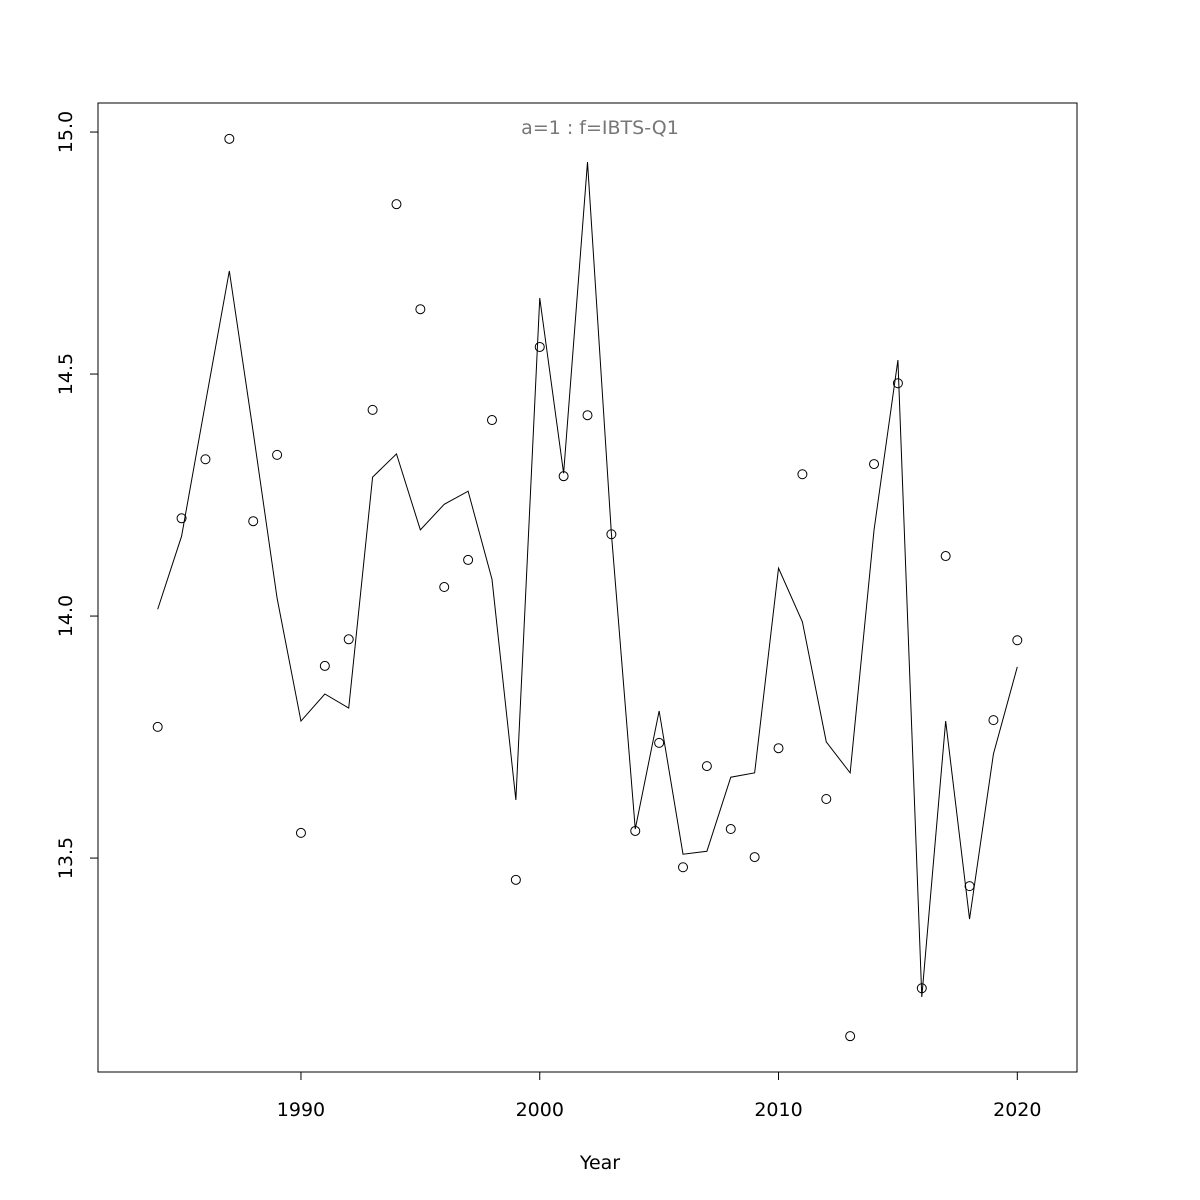  What do you see at coordinates (66, 132) in the screenshot?
I see `y-tick-label: 15.0` at bounding box center [66, 132].